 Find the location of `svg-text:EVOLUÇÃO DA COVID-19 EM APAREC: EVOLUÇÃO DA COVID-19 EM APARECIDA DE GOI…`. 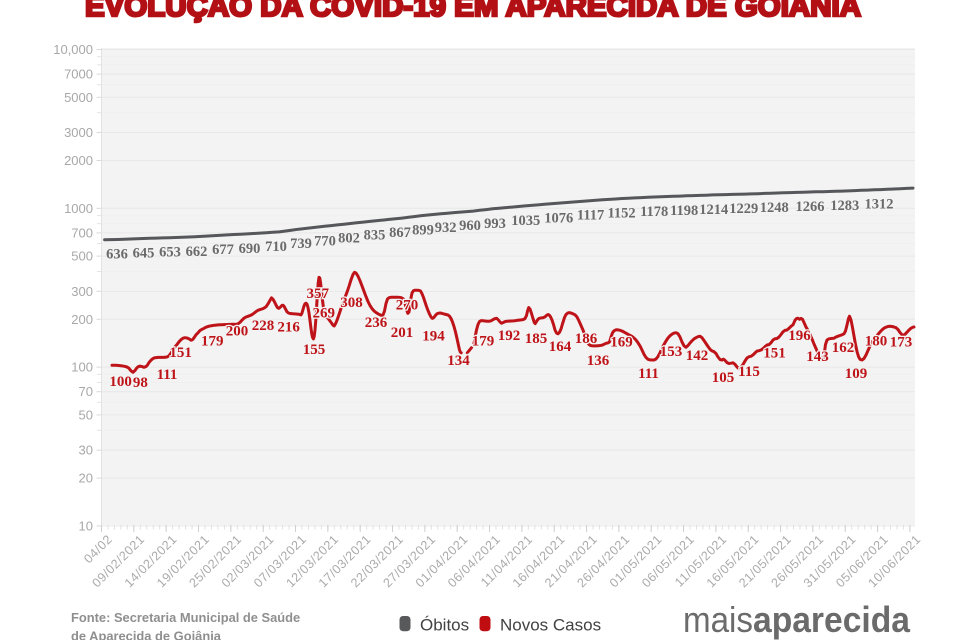

svg-text:EVOLUÇÃO DA COVID-19 EM APAREC: EVOLUÇÃO DA COVID-19 EM APARECIDA DE GOI… is located at coordinates (473, 11).